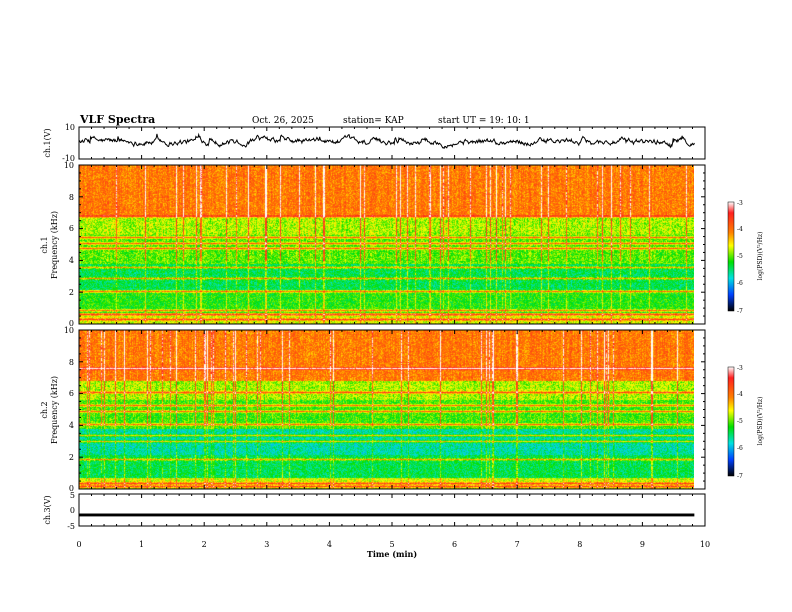  Describe the element at coordinates (44, 409) in the screenshot. I see `ch2-spectrogram-ylabel-channel: ch.2` at that location.